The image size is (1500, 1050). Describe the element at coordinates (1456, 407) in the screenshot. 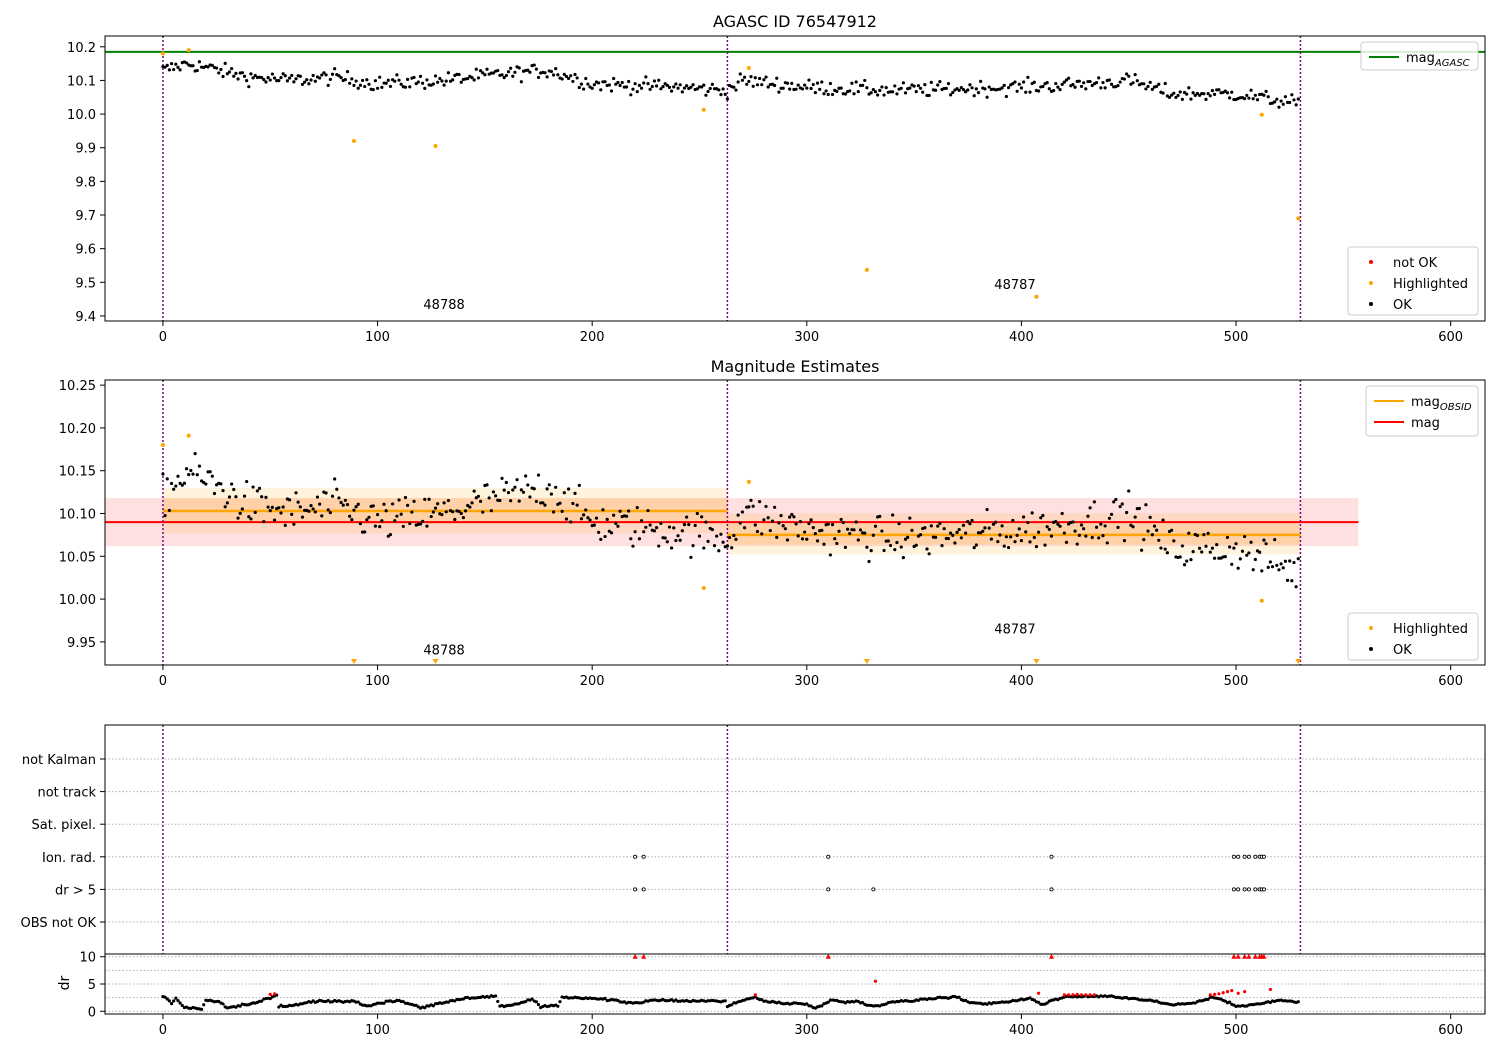

I see `magnitude-legend-top-label-subscript: OBSID` at that location.